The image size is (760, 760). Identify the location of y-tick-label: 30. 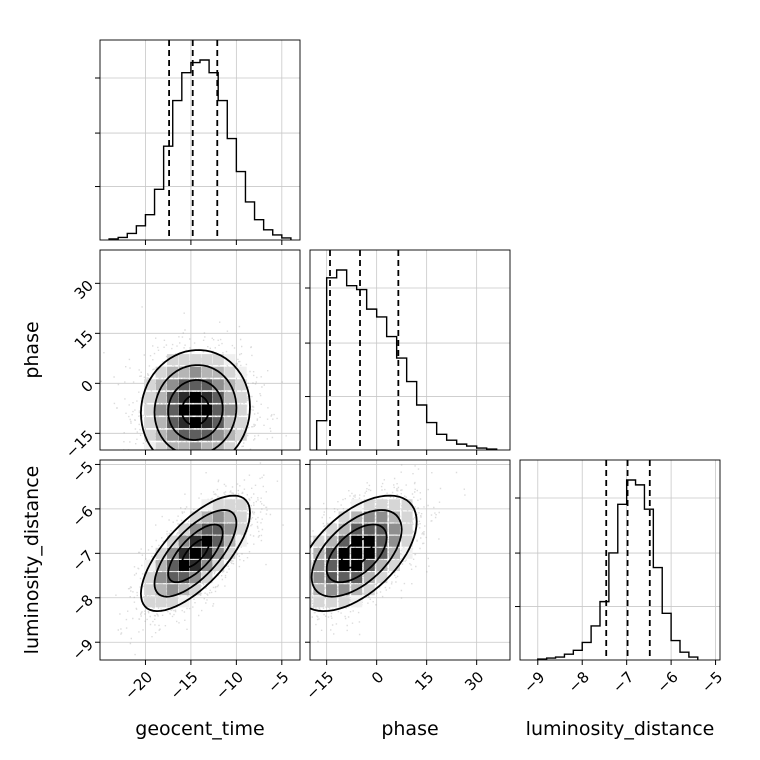
(84, 290).